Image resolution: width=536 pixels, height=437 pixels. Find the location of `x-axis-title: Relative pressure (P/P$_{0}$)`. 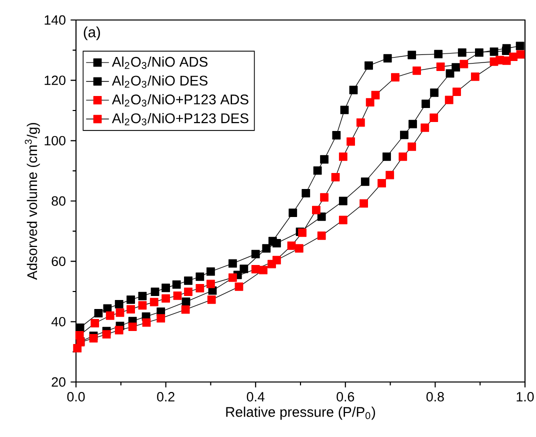

x-axis-title: Relative pressure (P/P$_{0}$) is located at coordinates (301, 413).